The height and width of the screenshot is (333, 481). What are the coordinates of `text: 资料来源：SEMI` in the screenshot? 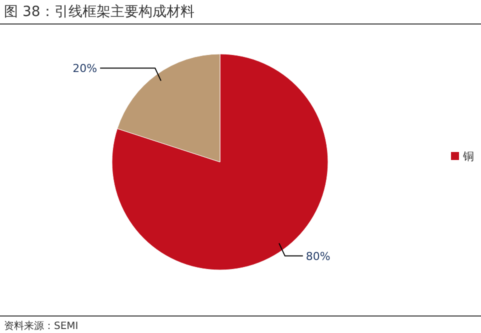 It's located at (41, 326).